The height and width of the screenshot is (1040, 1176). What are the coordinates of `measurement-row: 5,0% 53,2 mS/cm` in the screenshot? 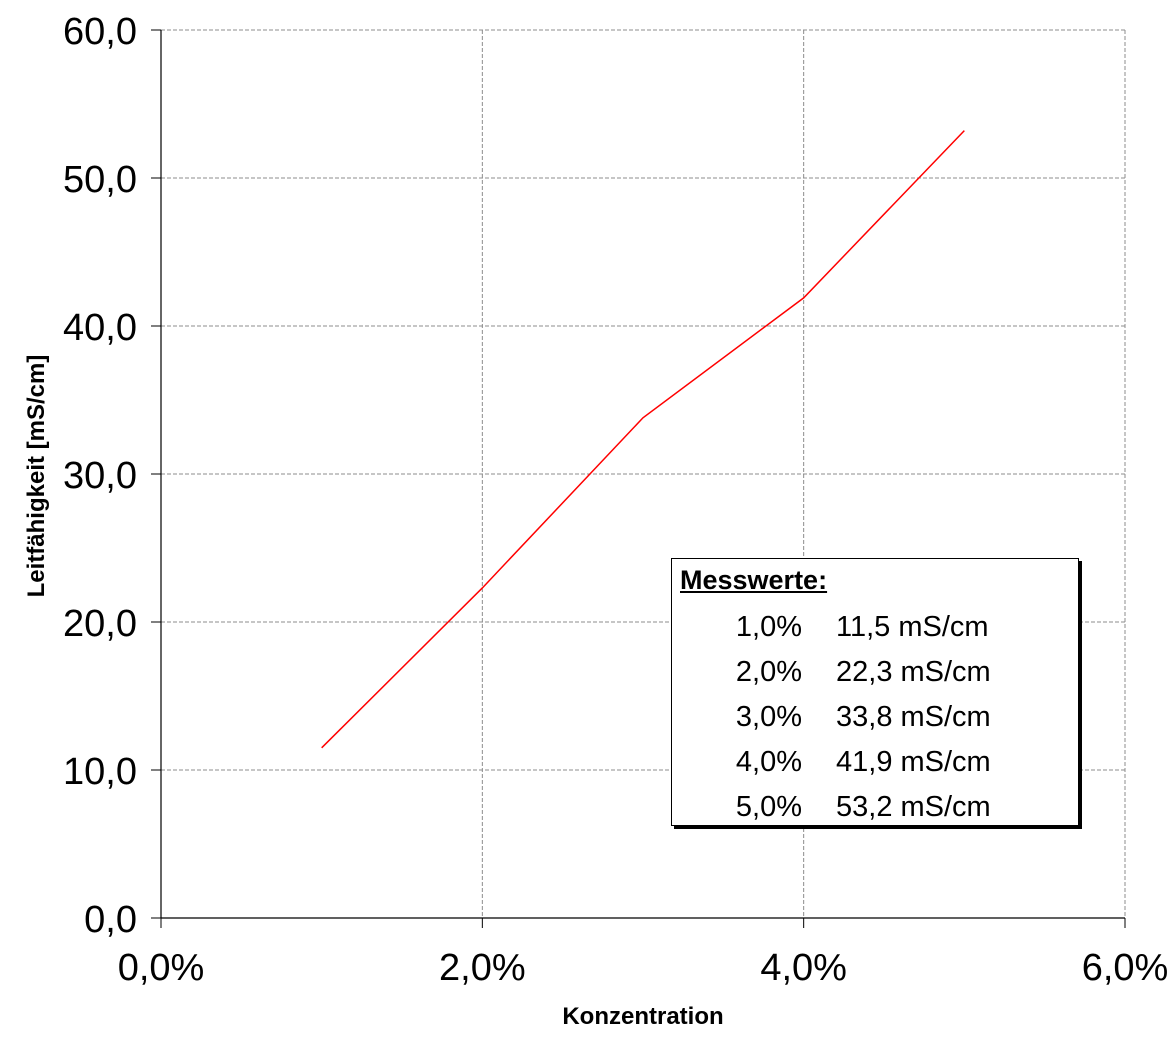 It's located at (875, 813).